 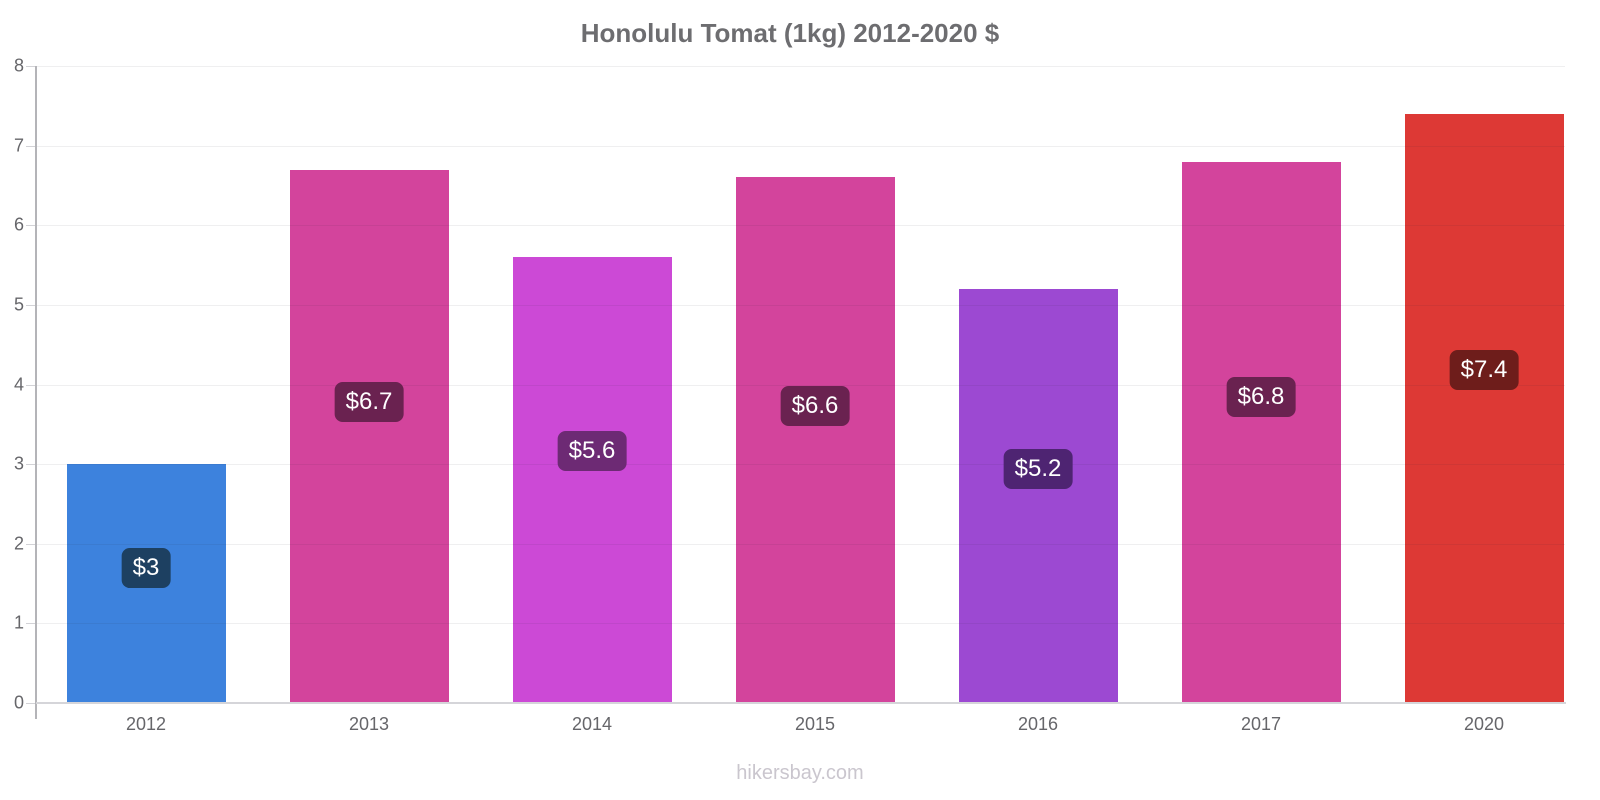 I want to click on y-tick-label-3: 3, so click(x=18, y=463).